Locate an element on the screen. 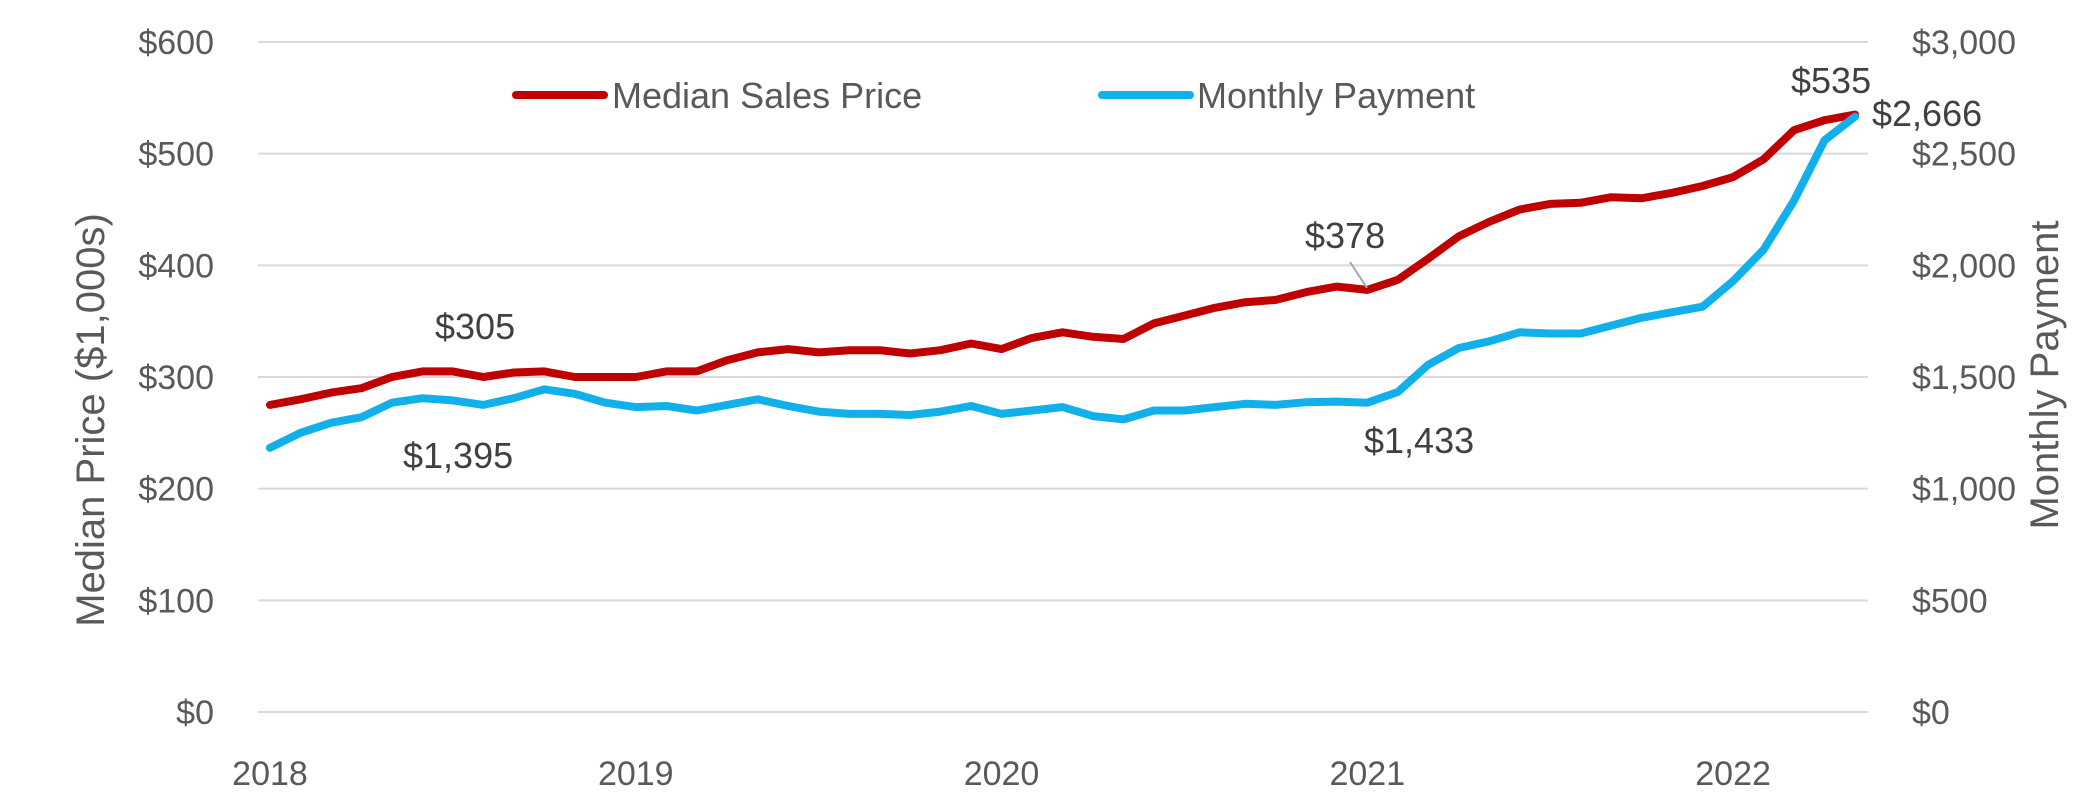  left-tick-label: $500 is located at coordinates (176, 155).